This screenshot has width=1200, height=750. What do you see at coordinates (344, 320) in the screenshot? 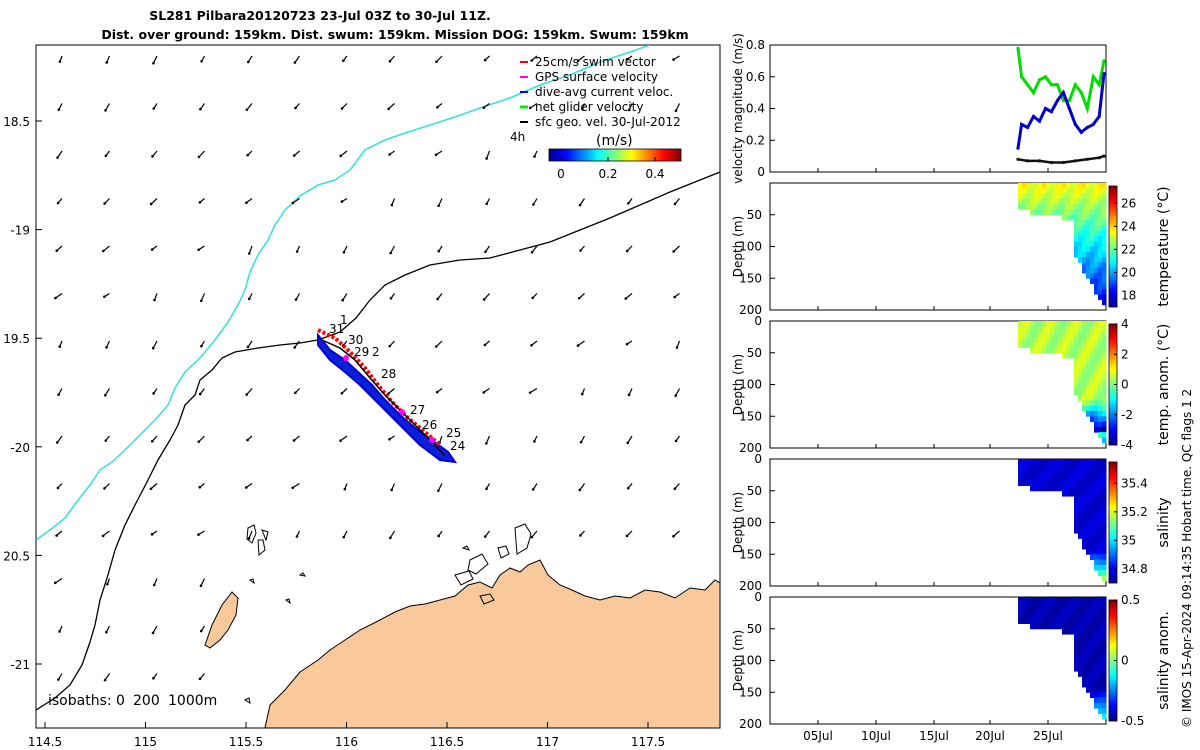
I see `day-label: 1` at bounding box center [344, 320].